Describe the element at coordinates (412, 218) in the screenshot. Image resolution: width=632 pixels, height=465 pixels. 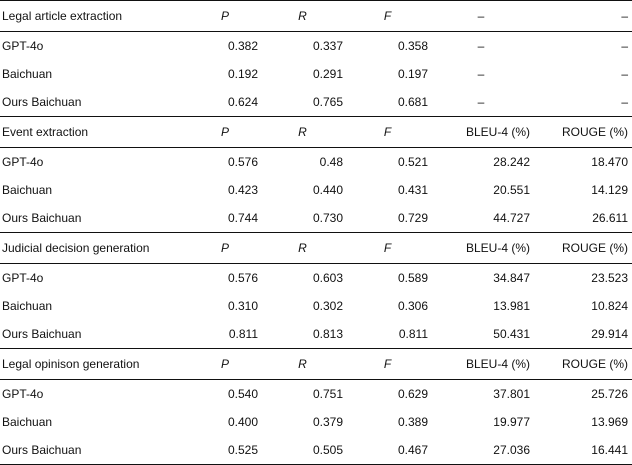
I see `f-score-value: 0.729` at that location.